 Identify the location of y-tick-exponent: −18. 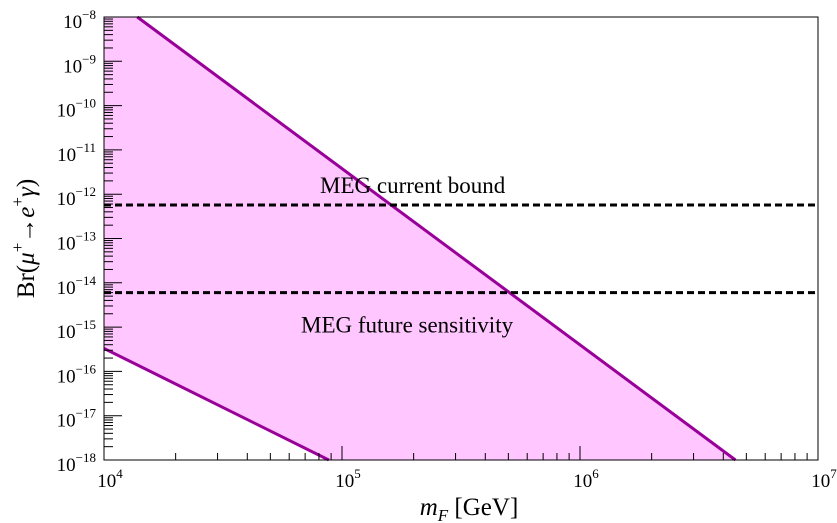
(86, 457).